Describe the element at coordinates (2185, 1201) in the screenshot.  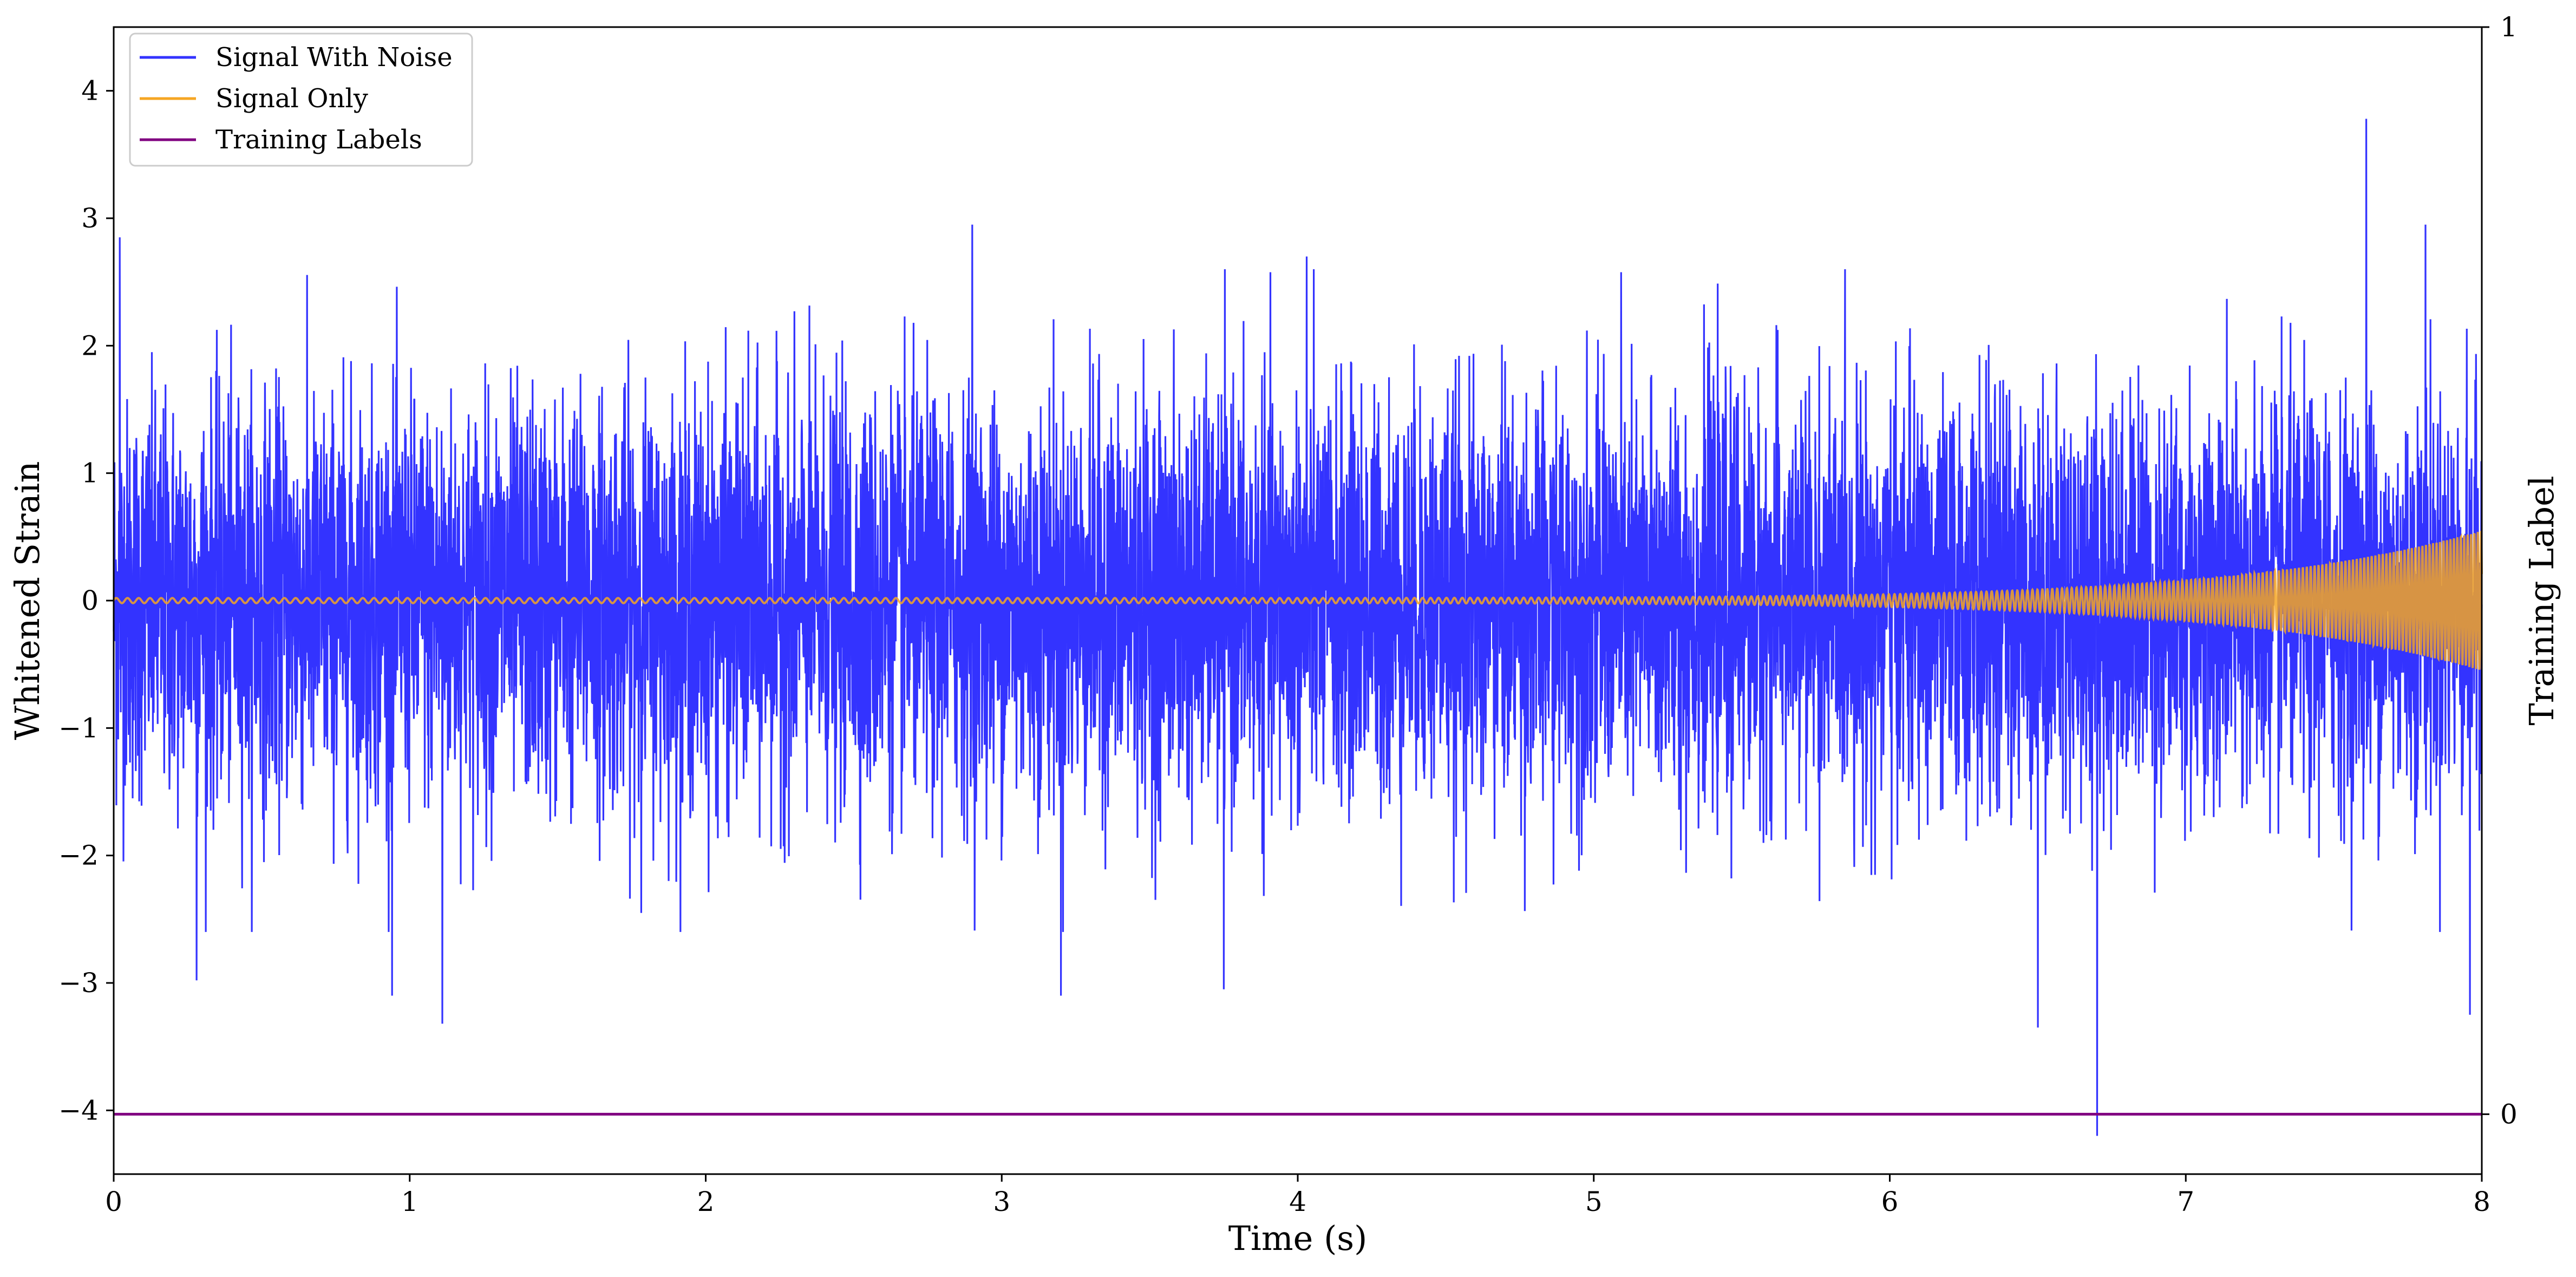
I see `x-tick-label: 7` at that location.